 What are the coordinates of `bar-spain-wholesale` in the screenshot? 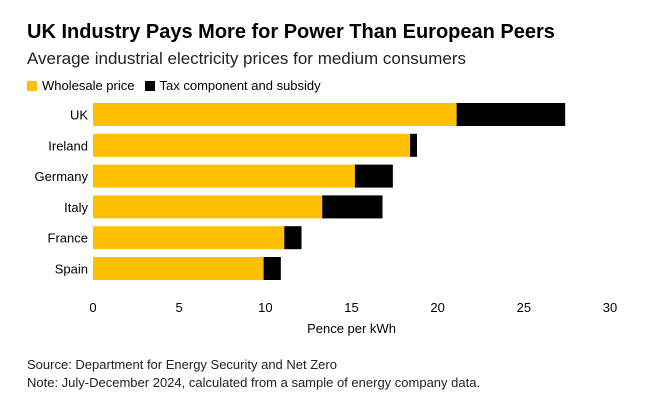 It's located at (178, 268).